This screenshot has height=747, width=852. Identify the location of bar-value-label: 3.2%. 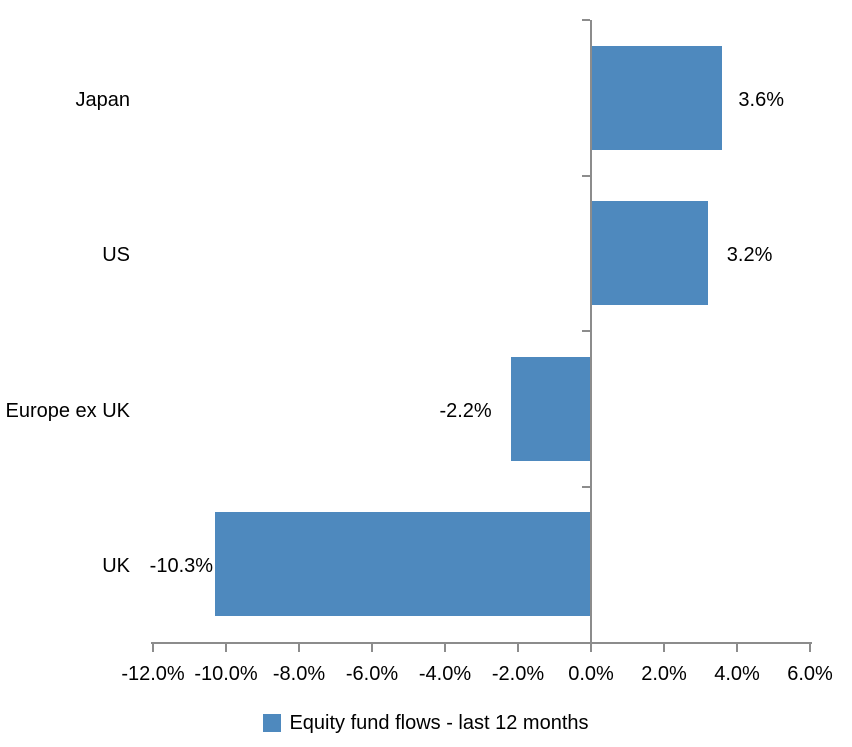
(749, 255).